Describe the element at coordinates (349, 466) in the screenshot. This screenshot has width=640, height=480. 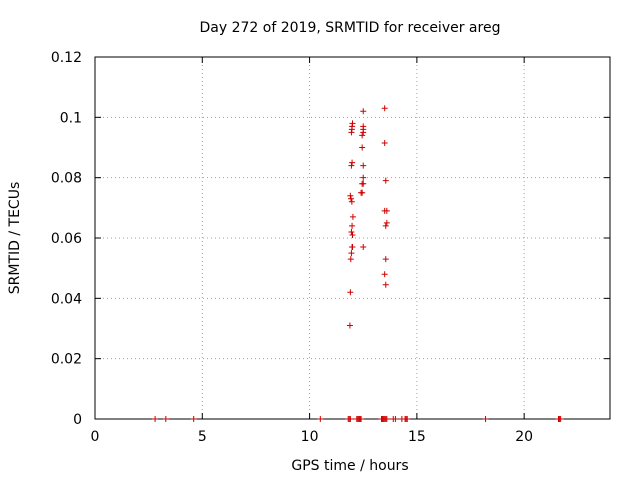
I see `x-axis-label: GPS time / hours` at that location.